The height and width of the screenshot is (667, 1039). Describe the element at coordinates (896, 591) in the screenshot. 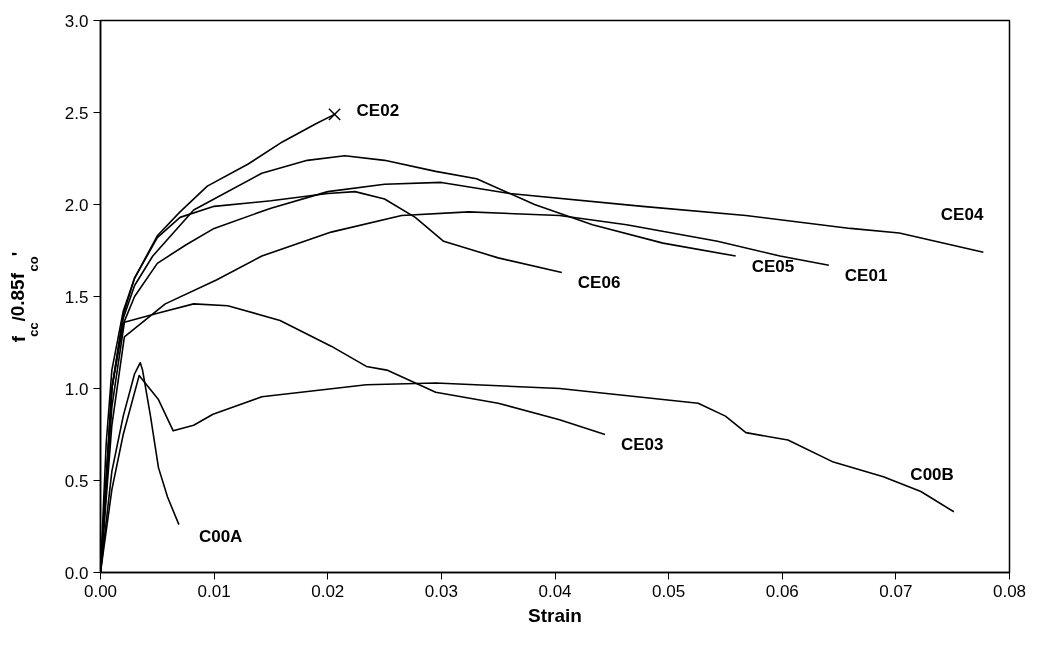

I see `x-tick-label: 0.07` at that location.